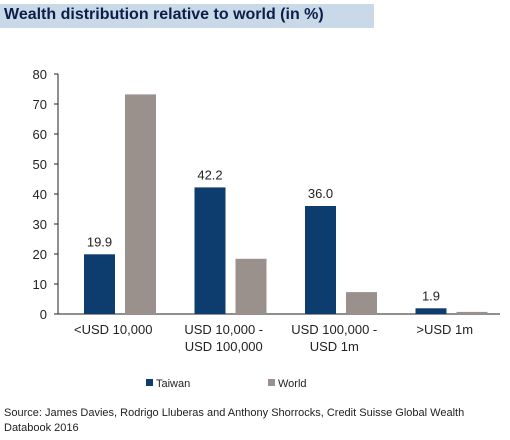 This screenshot has height=440, width=510. I want to click on x-tick-label: USD 1m, so click(334, 346).